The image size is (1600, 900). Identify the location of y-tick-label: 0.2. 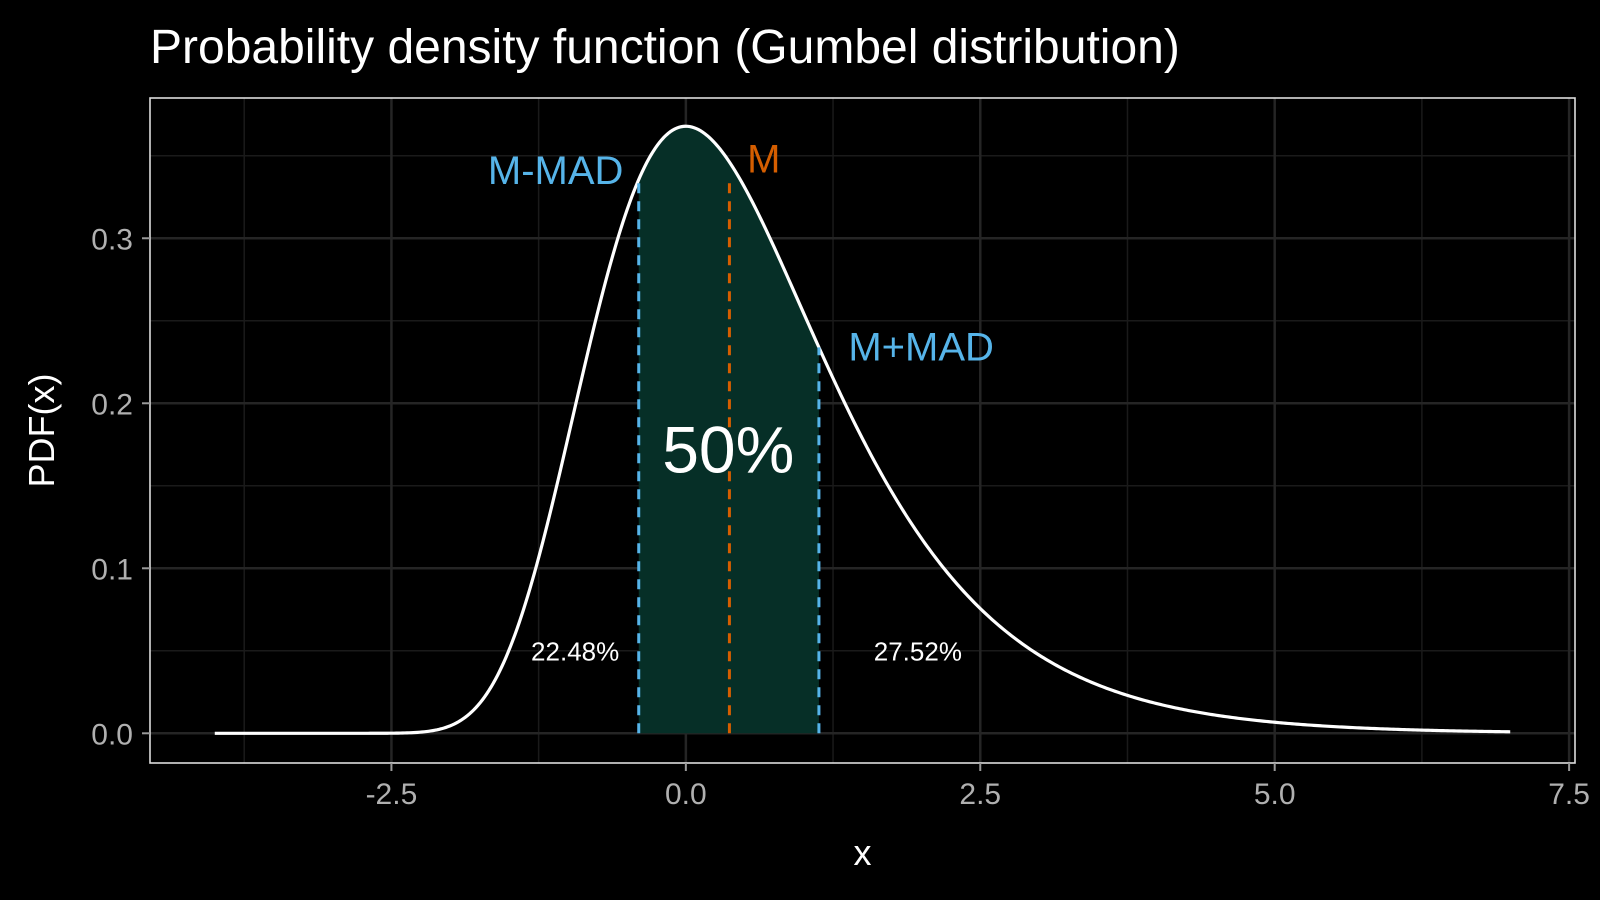
(112, 404).